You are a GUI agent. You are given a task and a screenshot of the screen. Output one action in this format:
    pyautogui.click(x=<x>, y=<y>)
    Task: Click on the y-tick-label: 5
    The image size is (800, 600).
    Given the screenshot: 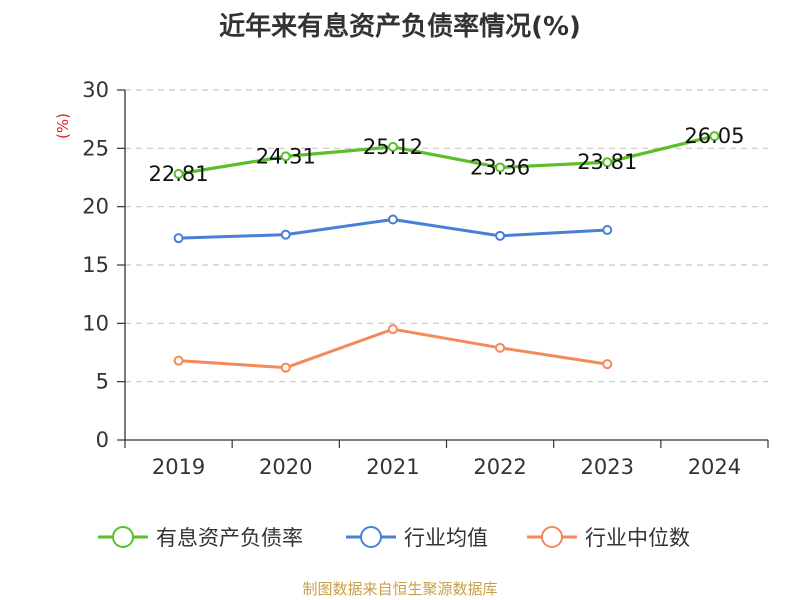 What is the action you would take?
    pyautogui.click(x=102, y=382)
    